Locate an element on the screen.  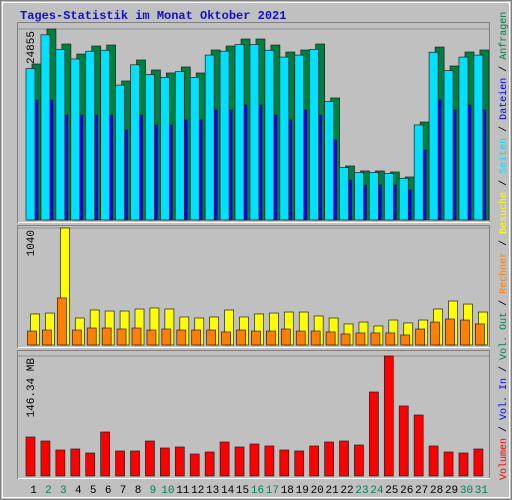
legend-entry: Dateien is located at coordinates (504, 99).